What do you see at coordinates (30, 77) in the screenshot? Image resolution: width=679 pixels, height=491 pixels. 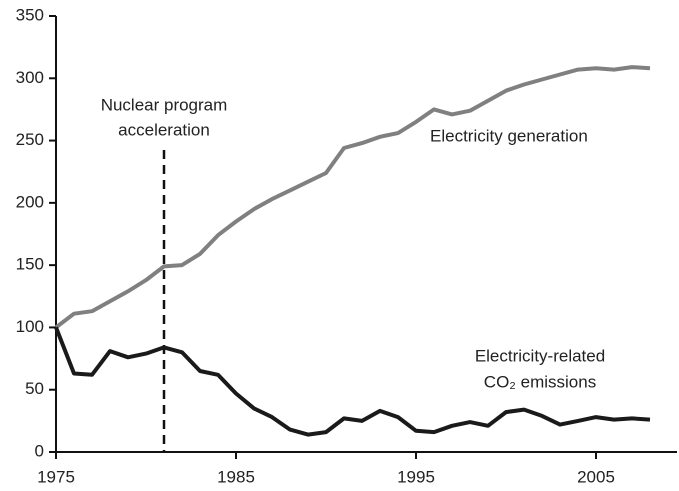 I see `y-tick-label: 300` at bounding box center [30, 77].